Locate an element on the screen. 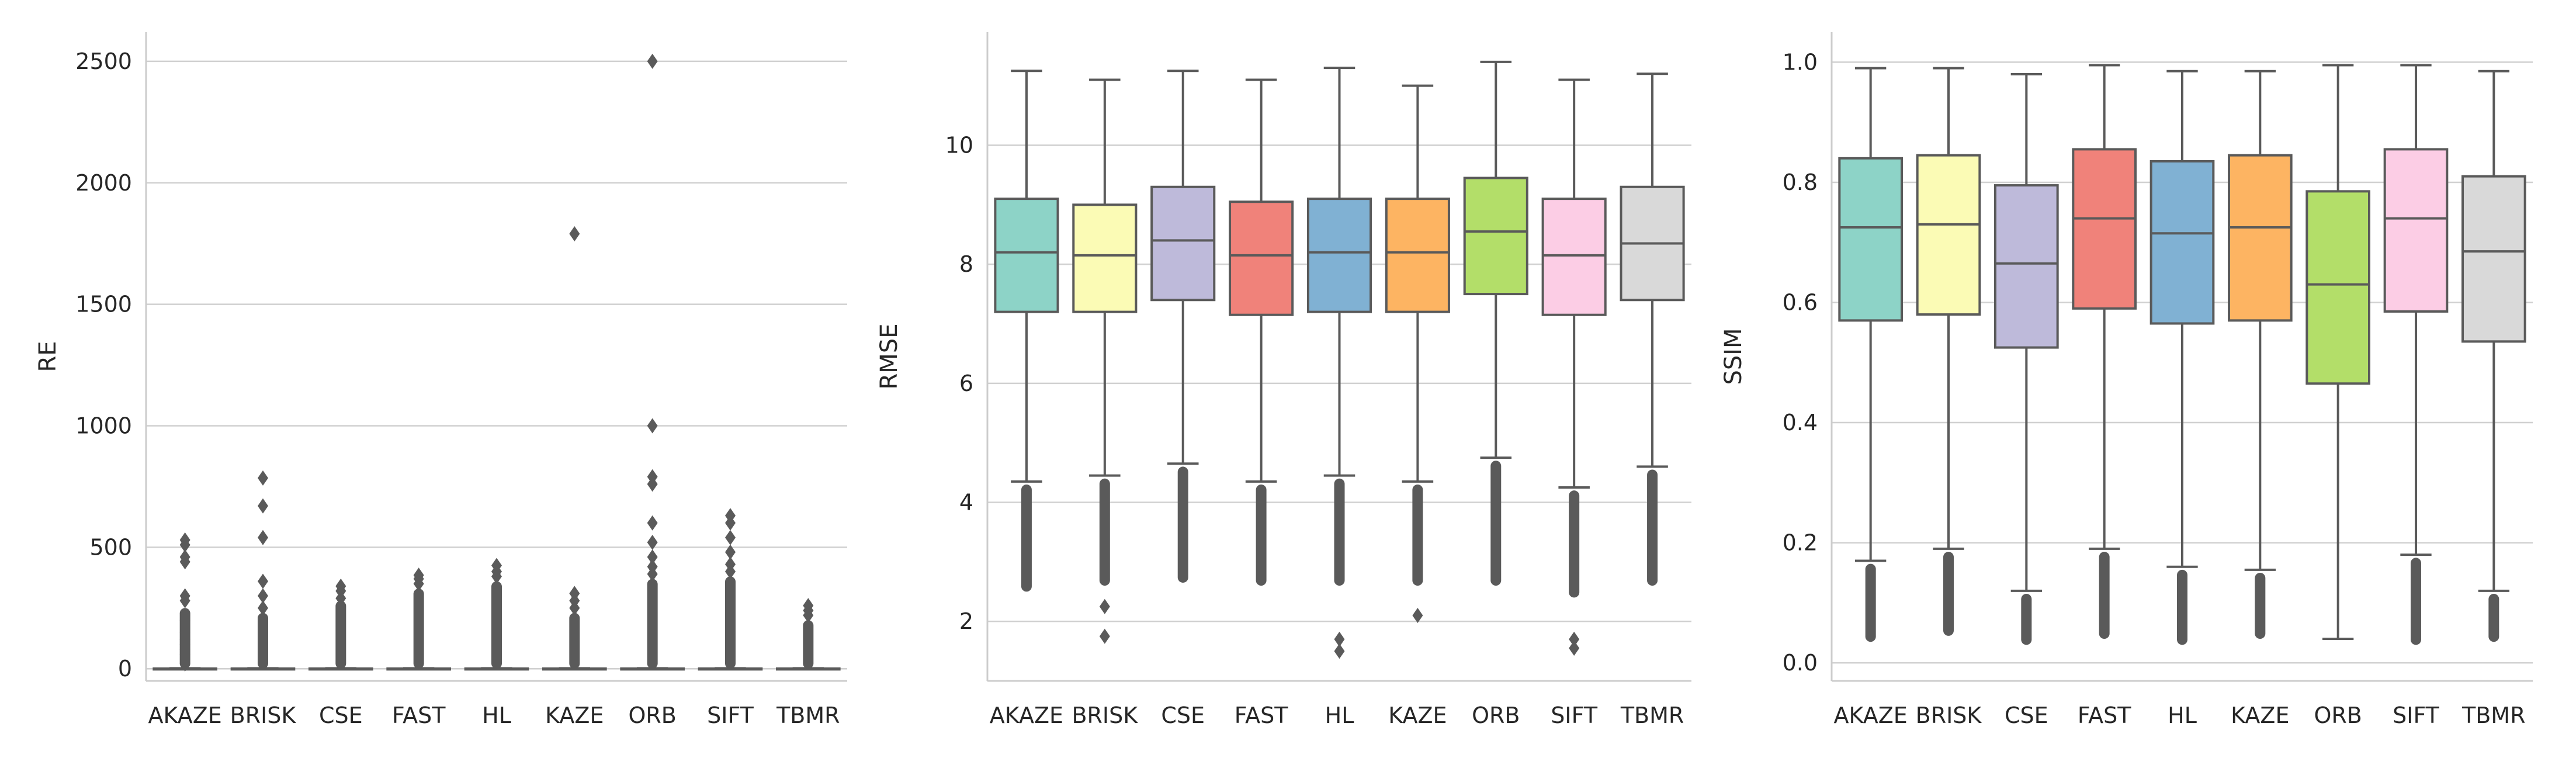  y-tick-label: 10 is located at coordinates (959, 145).